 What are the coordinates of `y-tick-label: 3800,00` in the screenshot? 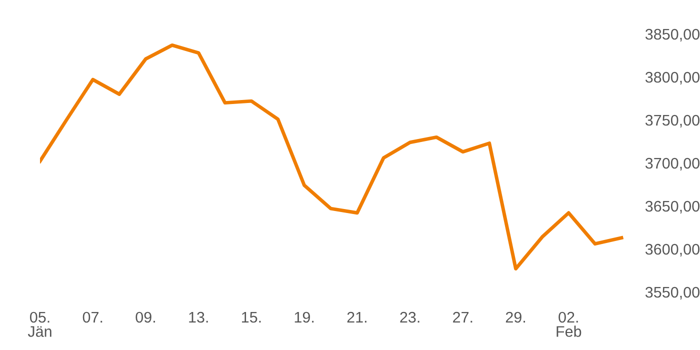 It's located at (672, 78).